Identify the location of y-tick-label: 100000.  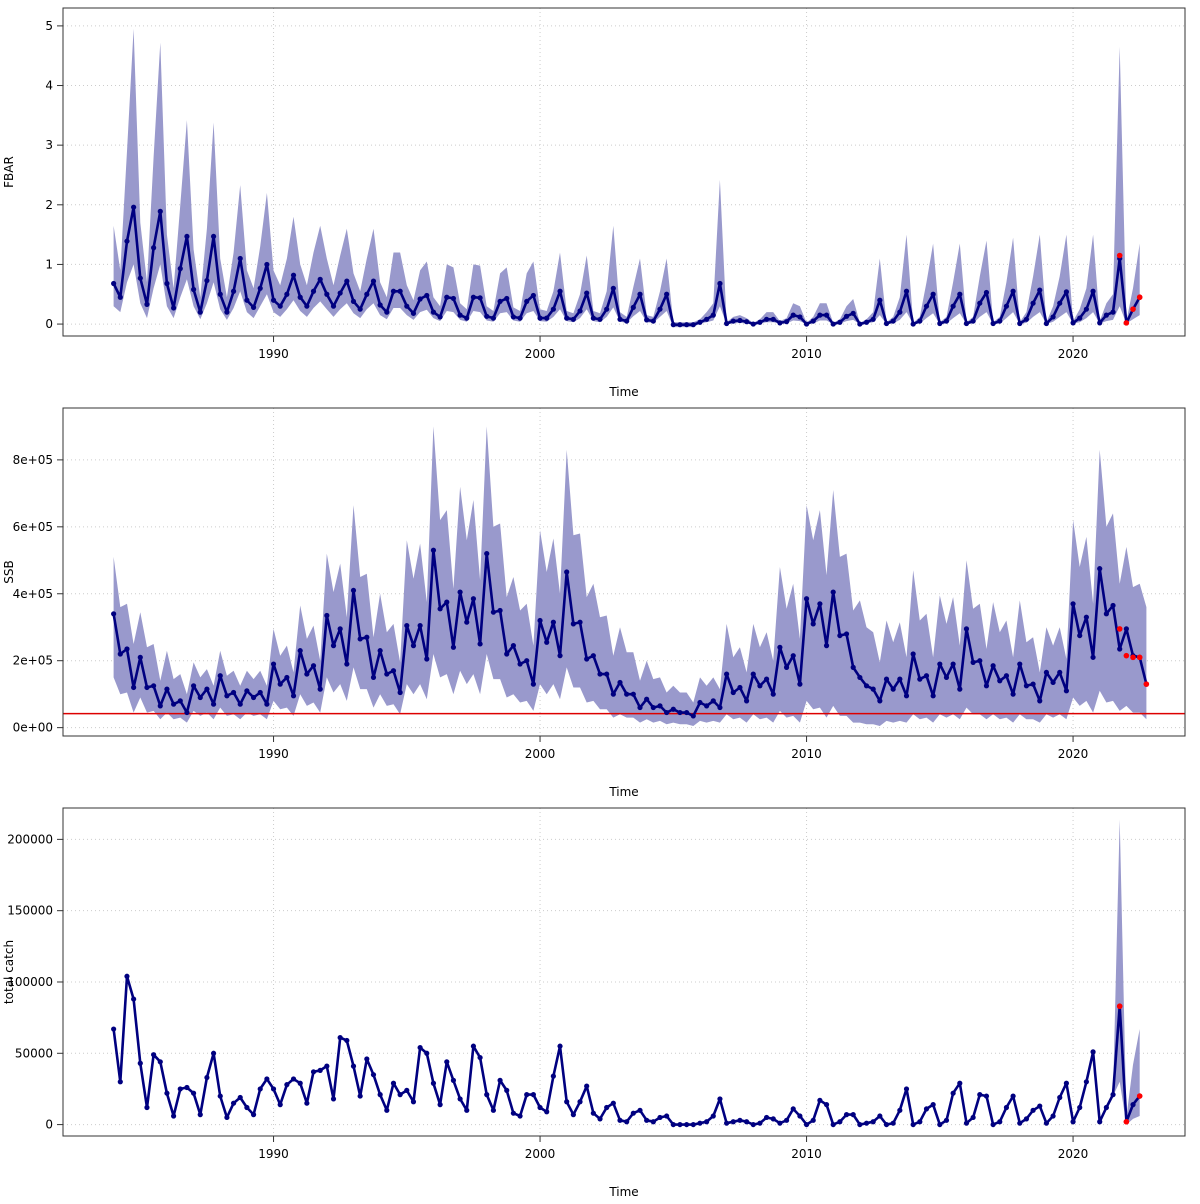
(30, 982).